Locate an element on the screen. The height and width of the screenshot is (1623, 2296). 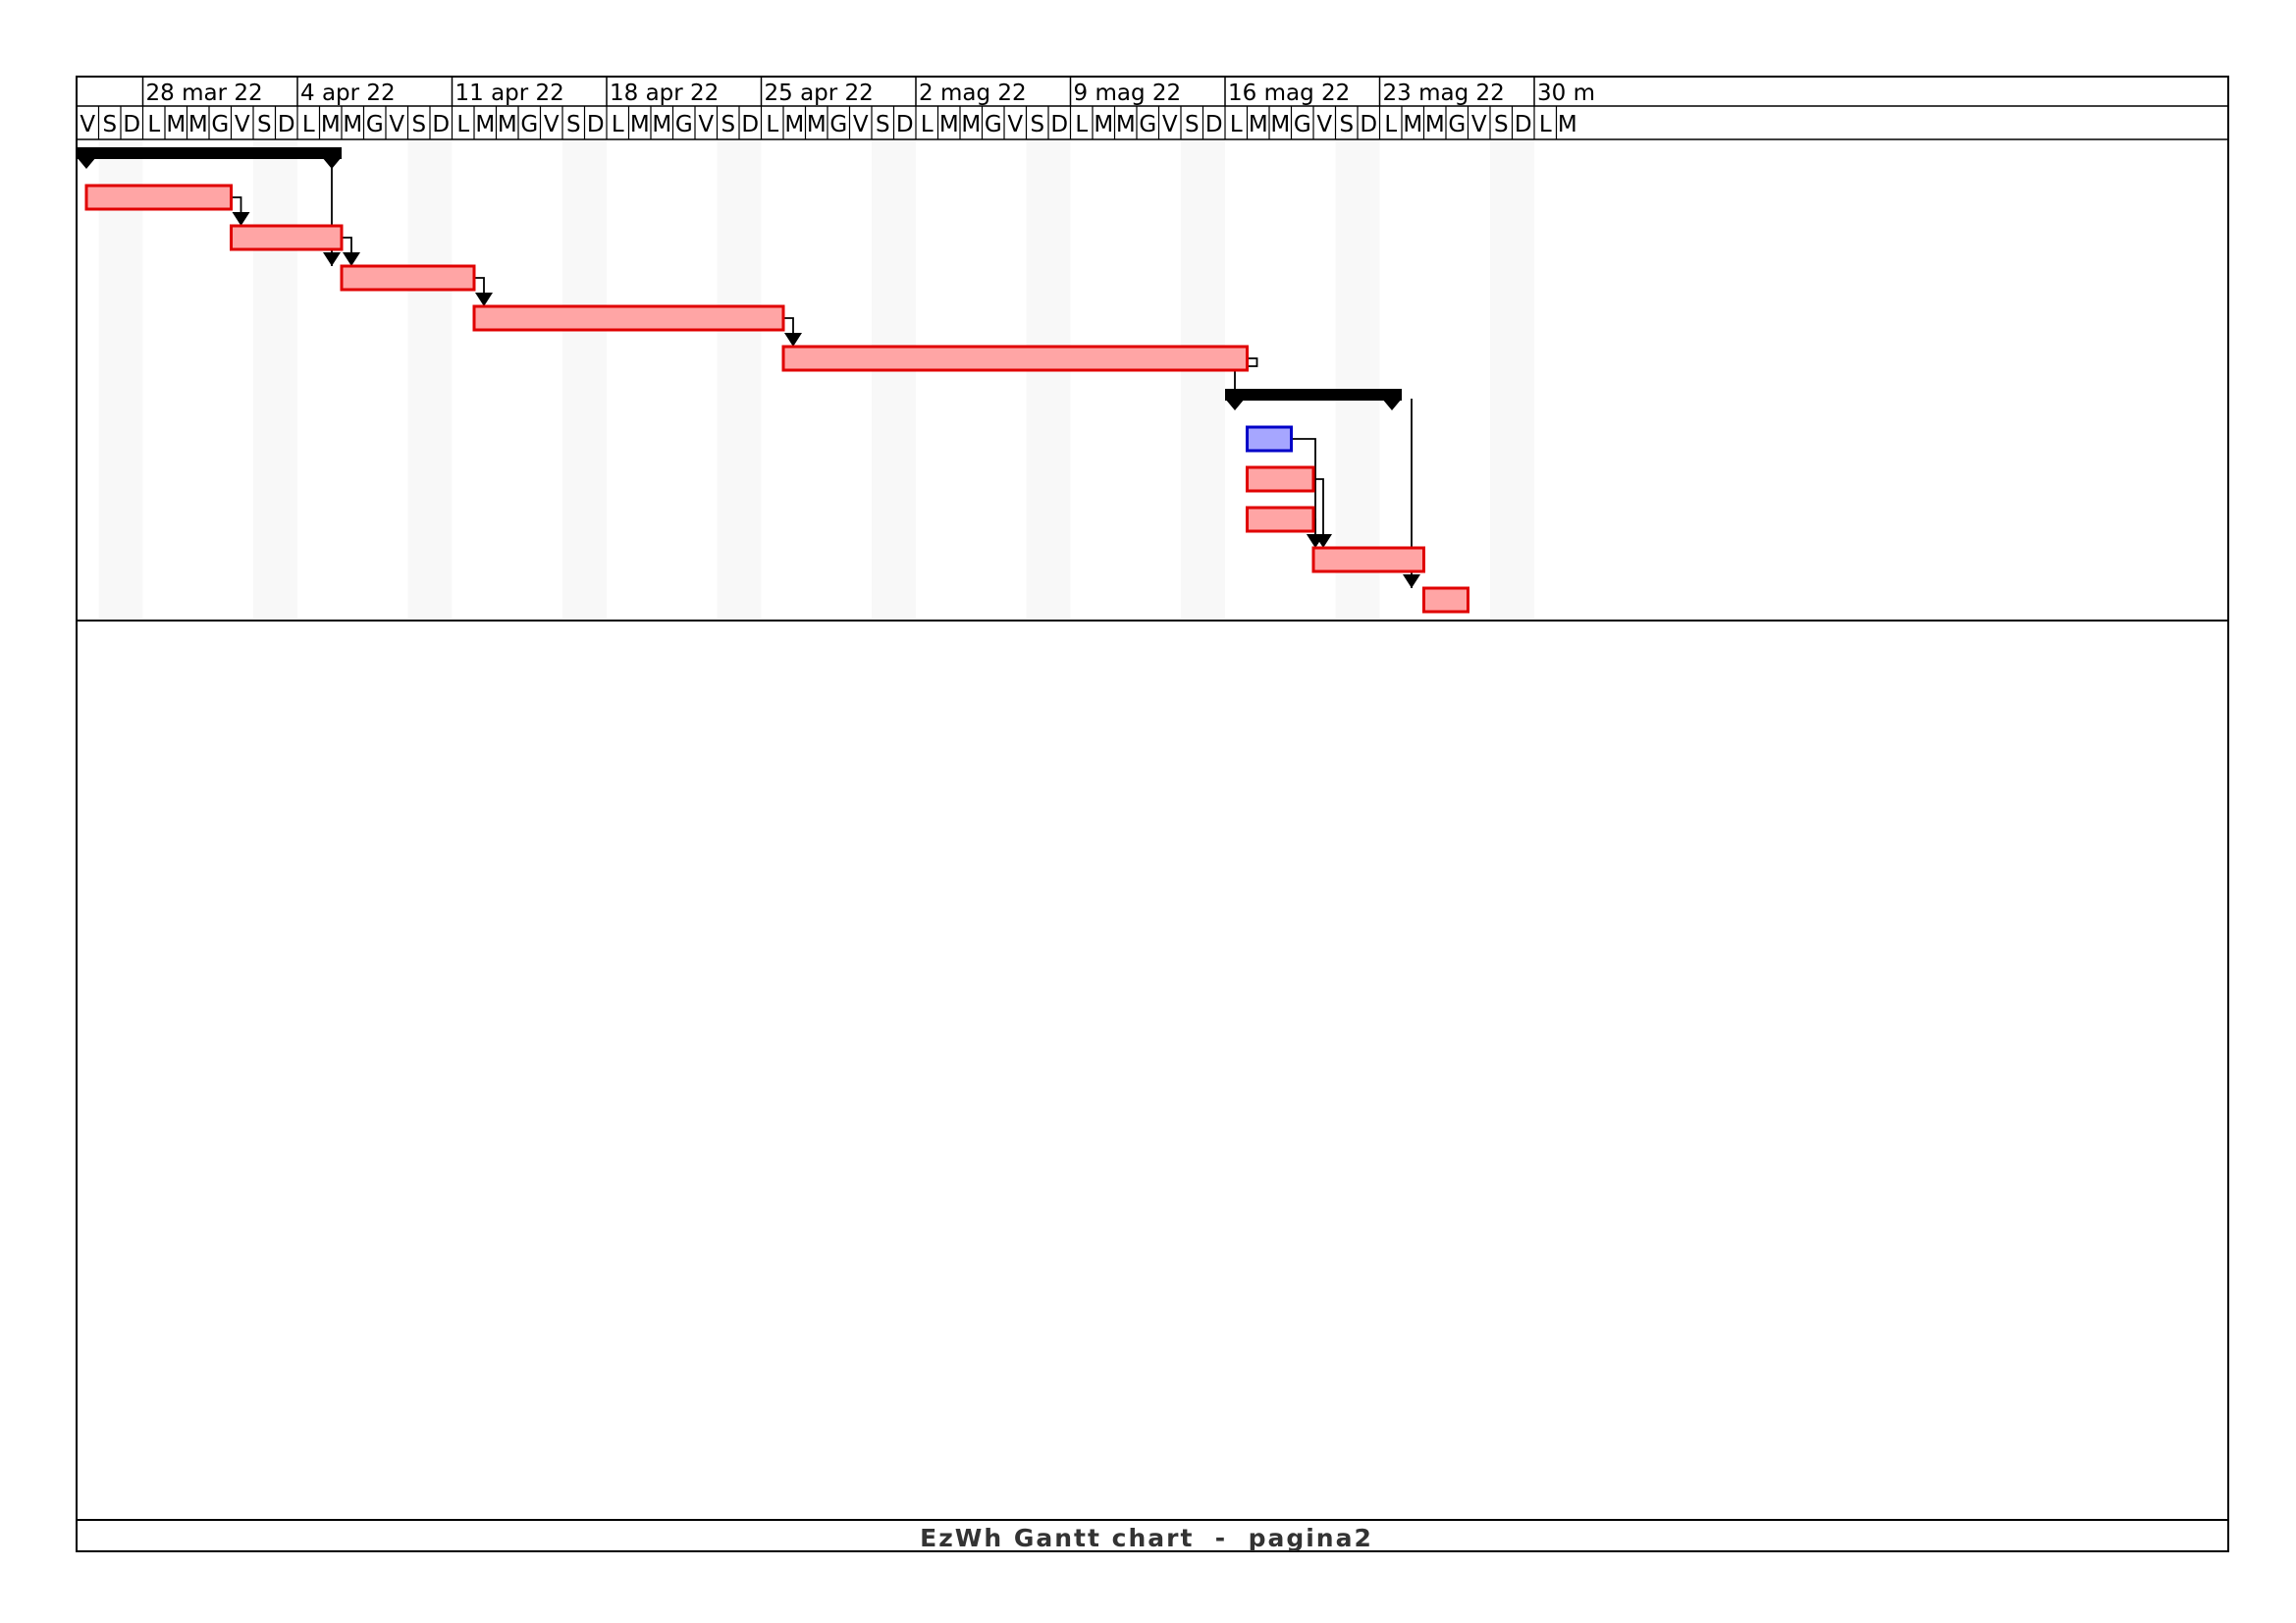
week-label: 4 apr 22 is located at coordinates (348, 93).